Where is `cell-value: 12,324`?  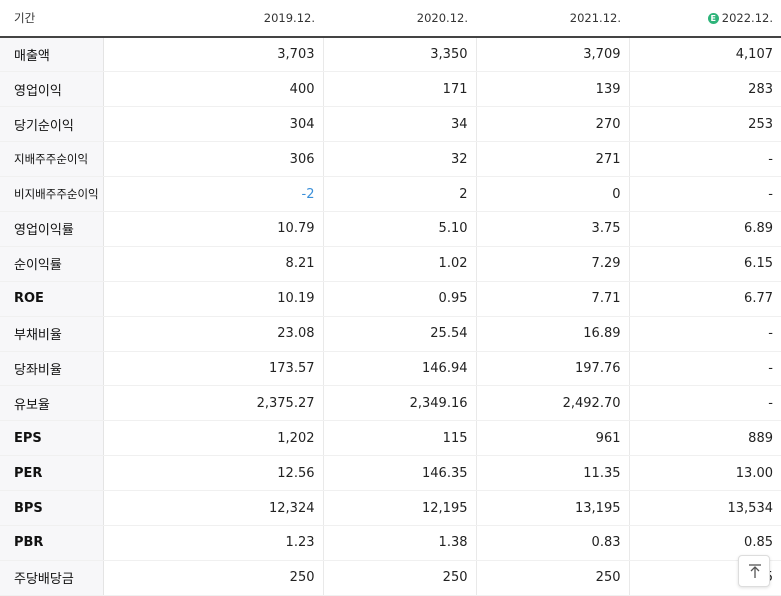
cell-value: 12,324 is located at coordinates (212, 508).